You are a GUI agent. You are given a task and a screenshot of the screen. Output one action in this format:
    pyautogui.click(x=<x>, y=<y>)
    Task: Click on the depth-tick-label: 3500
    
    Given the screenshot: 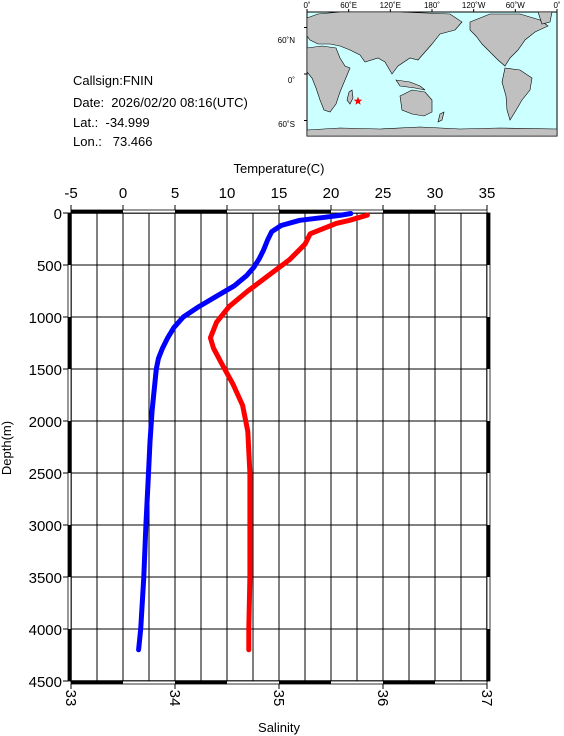 What is the action you would take?
    pyautogui.click(x=45, y=578)
    